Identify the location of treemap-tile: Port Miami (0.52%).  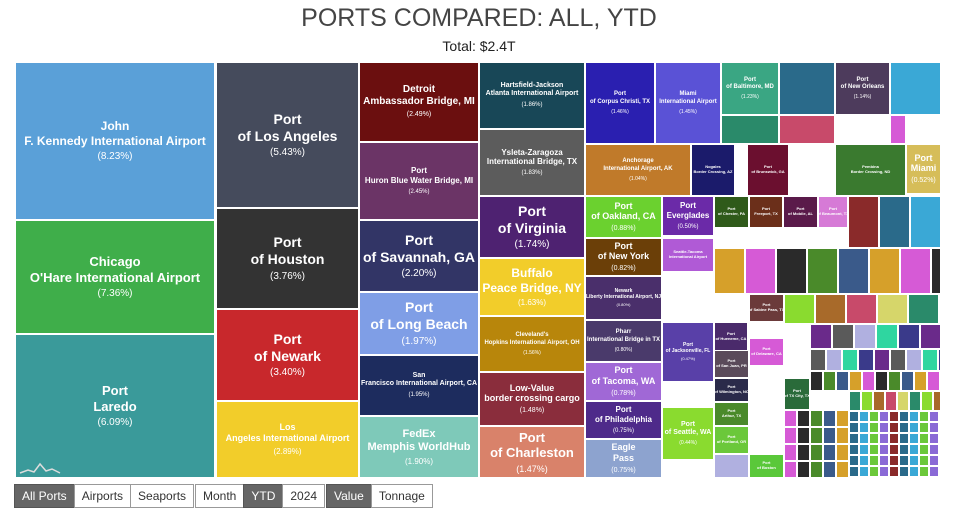
(923, 169).